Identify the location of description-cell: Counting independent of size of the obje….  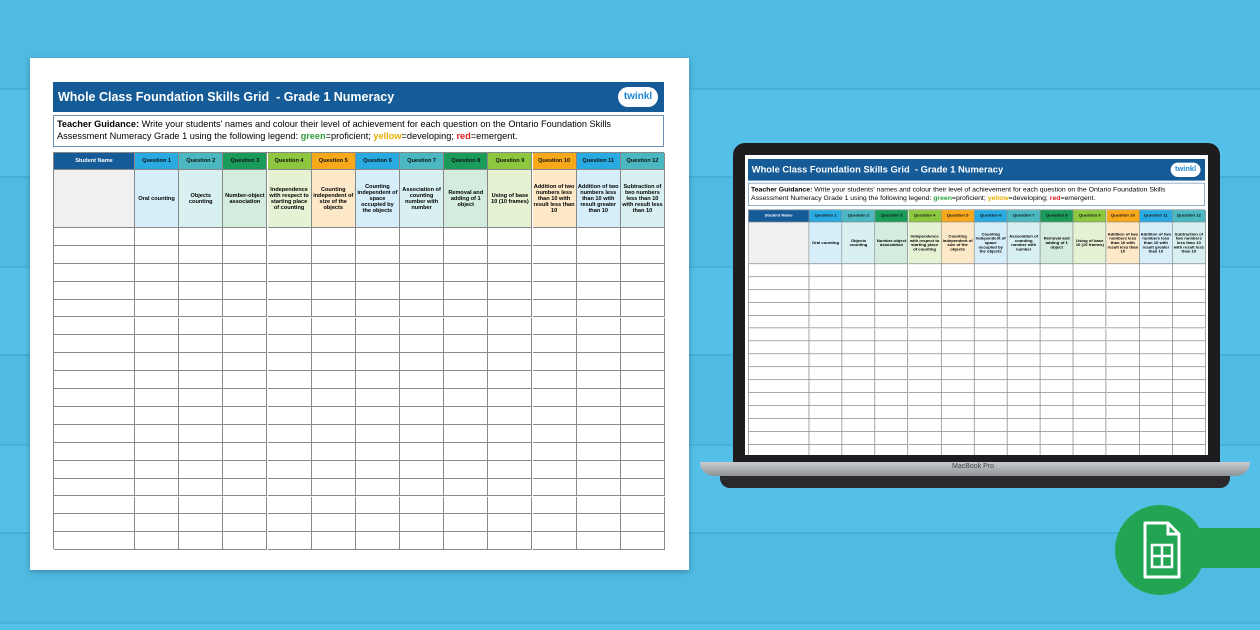
(333, 199).